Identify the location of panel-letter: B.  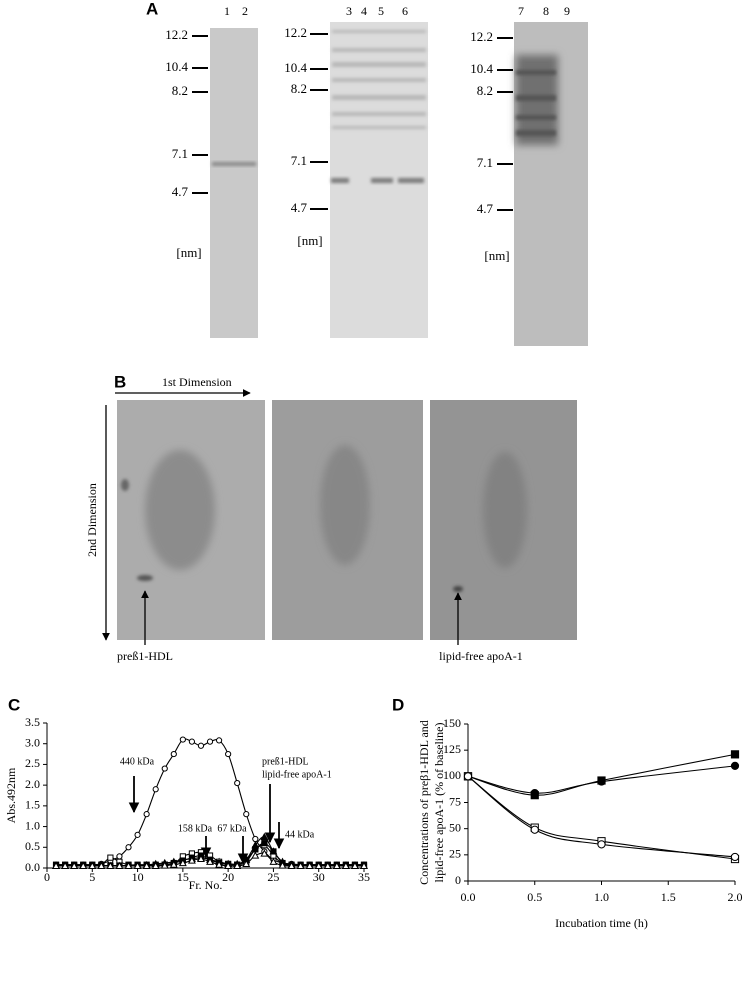
(120, 381).